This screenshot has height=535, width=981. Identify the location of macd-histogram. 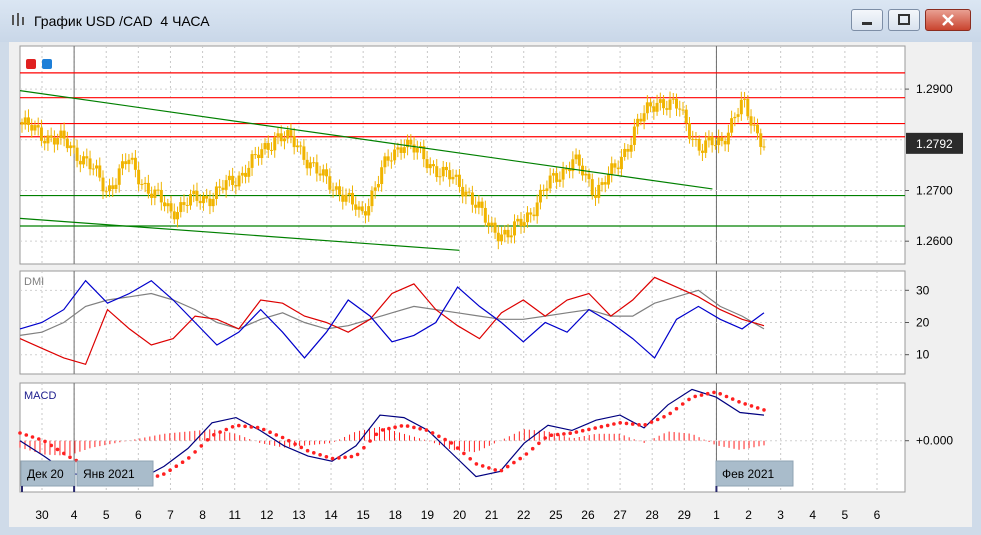
(392, 441).